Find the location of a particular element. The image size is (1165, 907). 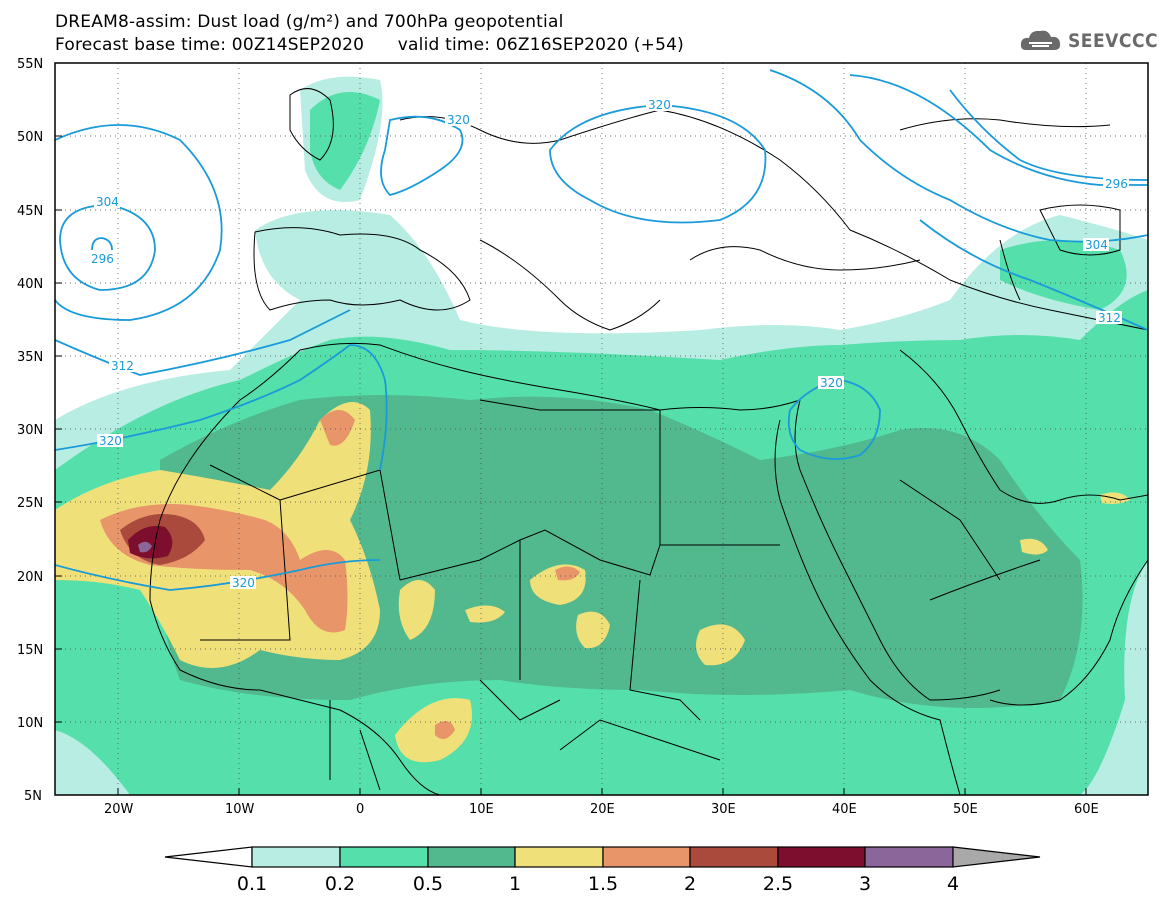

colorbar-under-arrow is located at coordinates (208, 857).